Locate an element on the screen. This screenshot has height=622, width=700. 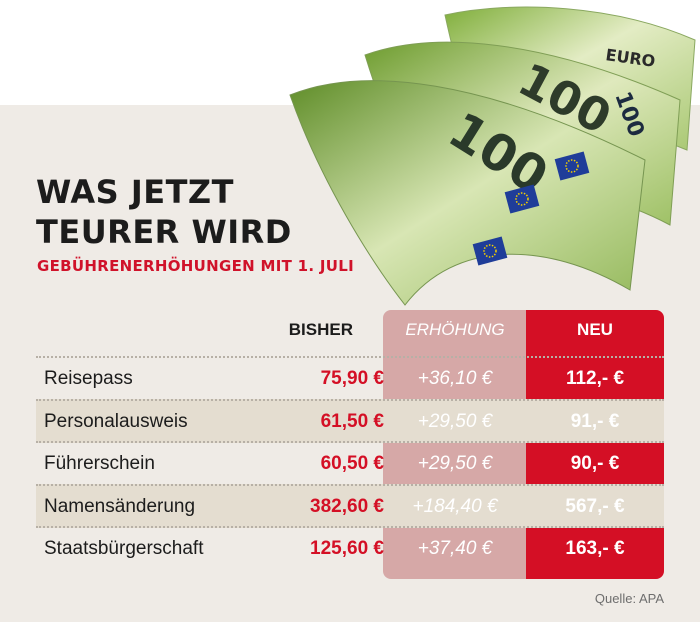
header-neu: NEU is located at coordinates (595, 329).